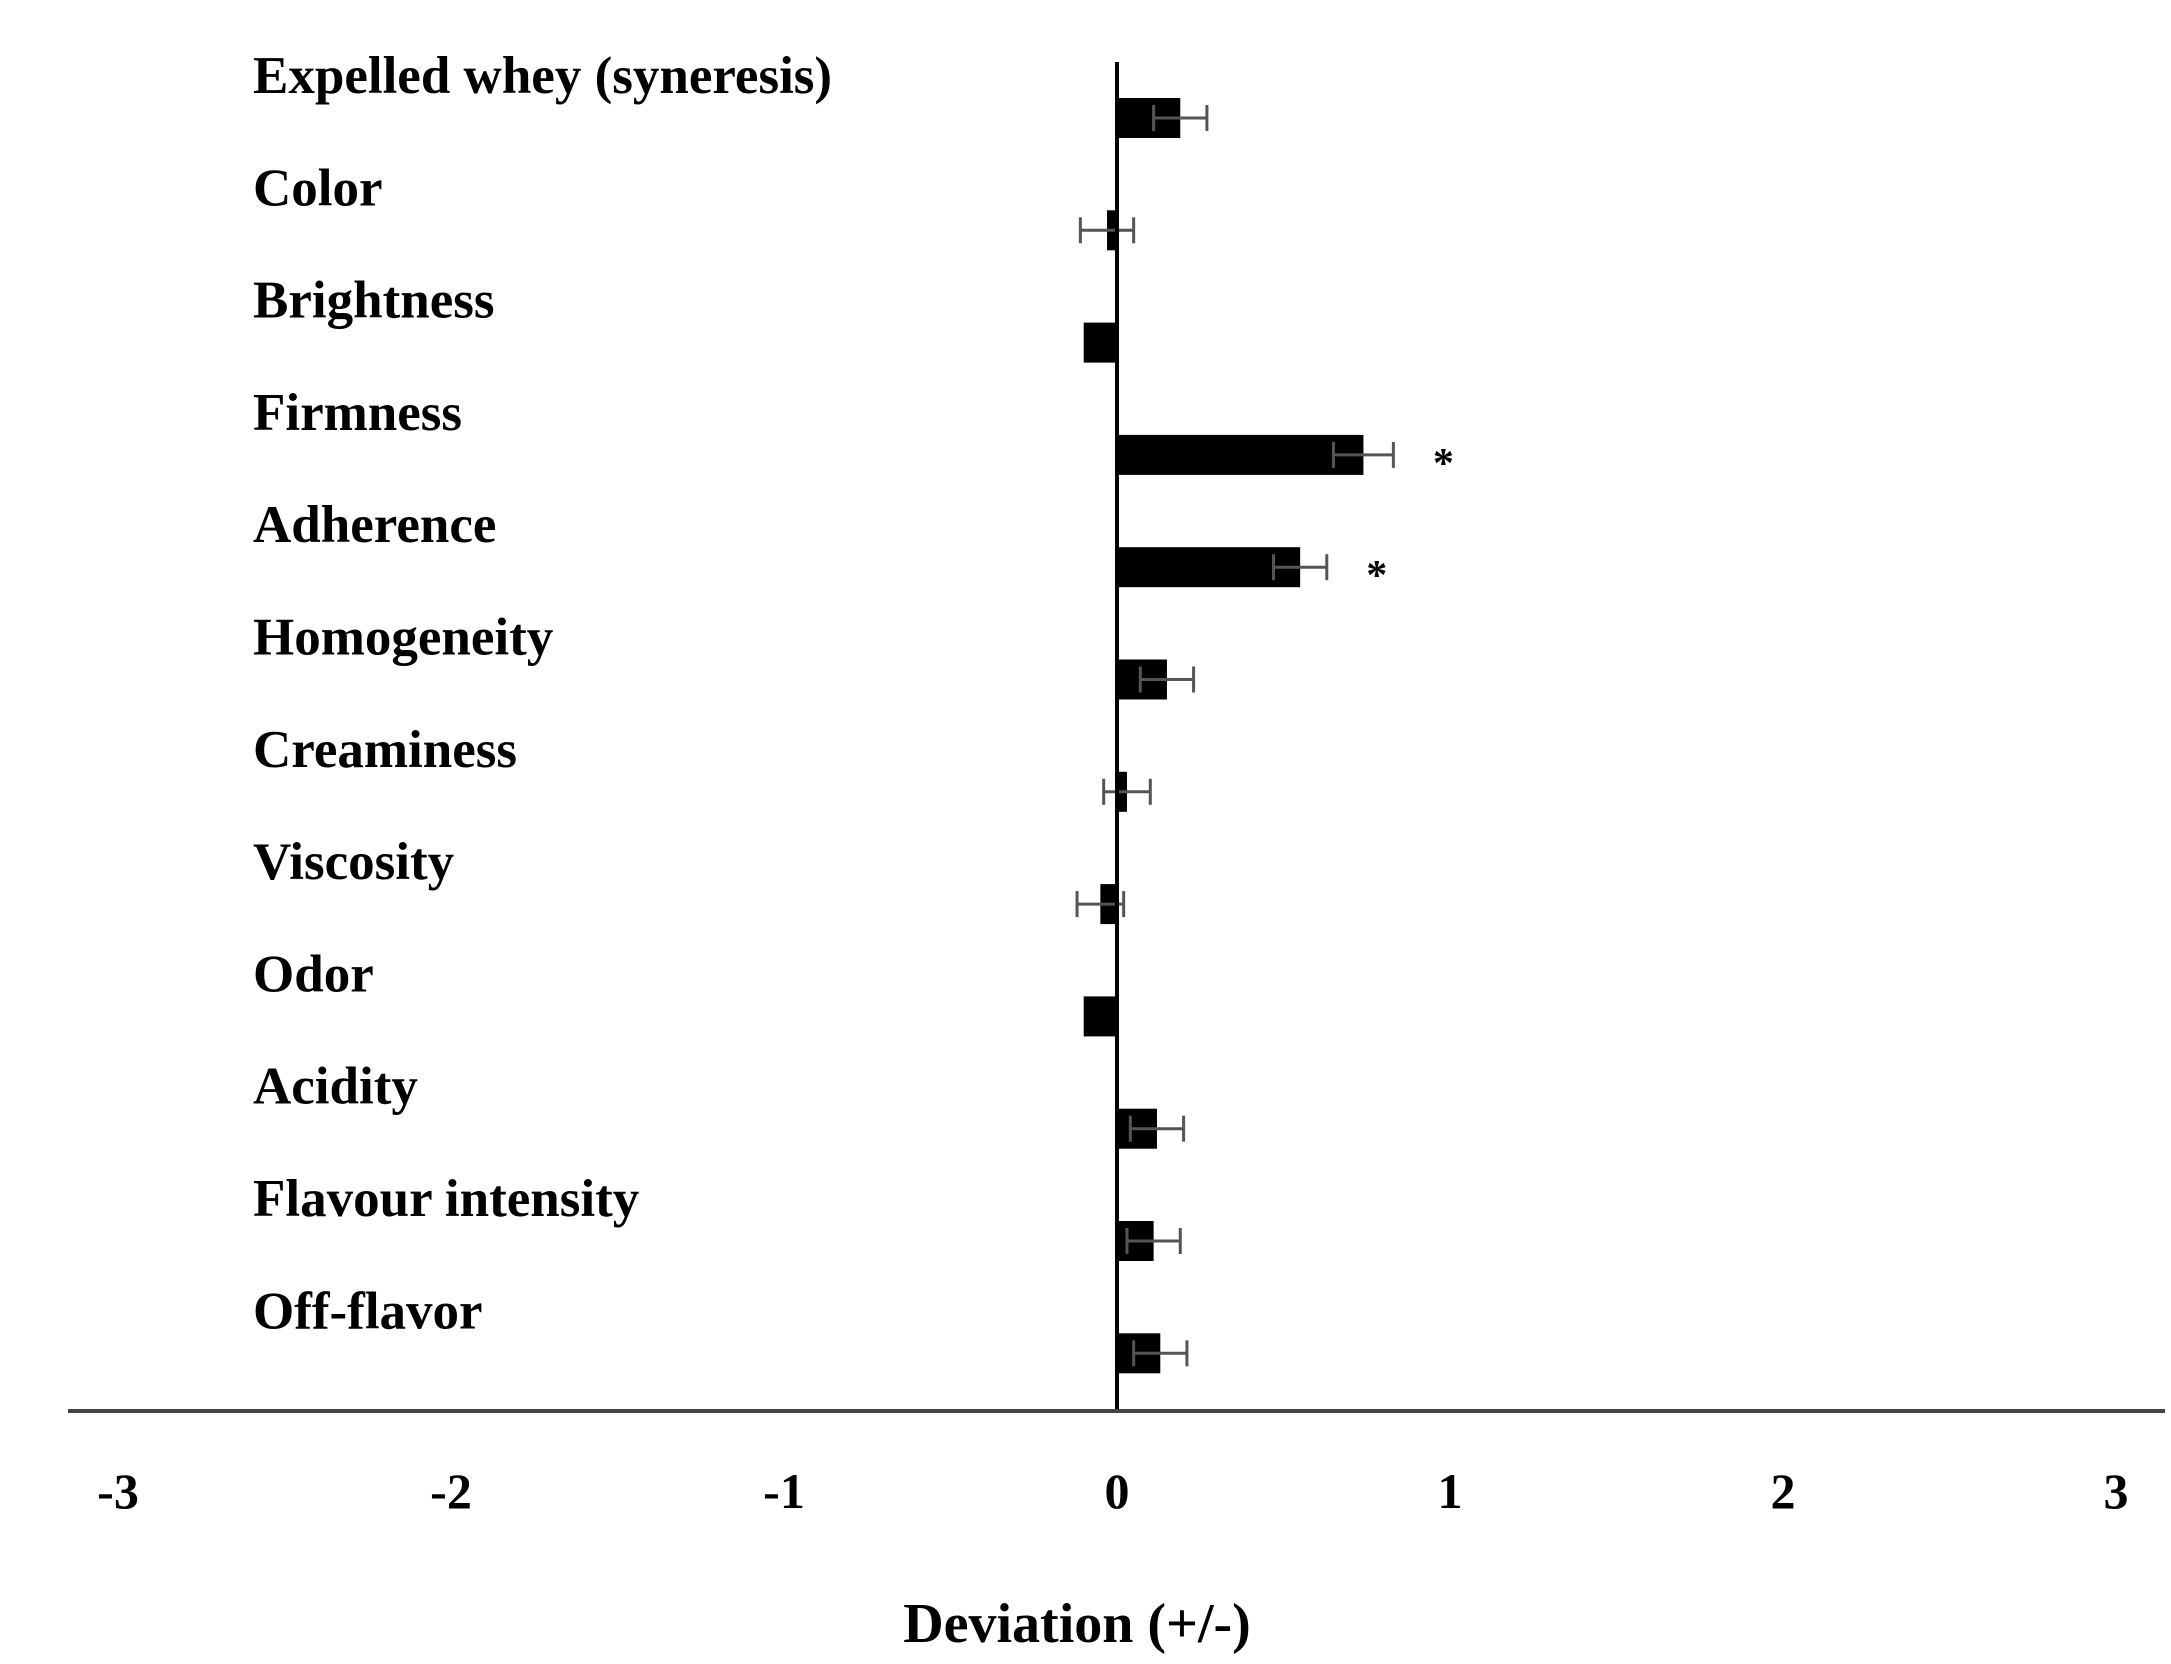 Image resolution: width=2171 pixels, height=1664 pixels. I want to click on x-tick-labels-layer: -3 -2 -1 0 1 2 3, so click(1112, 1491).